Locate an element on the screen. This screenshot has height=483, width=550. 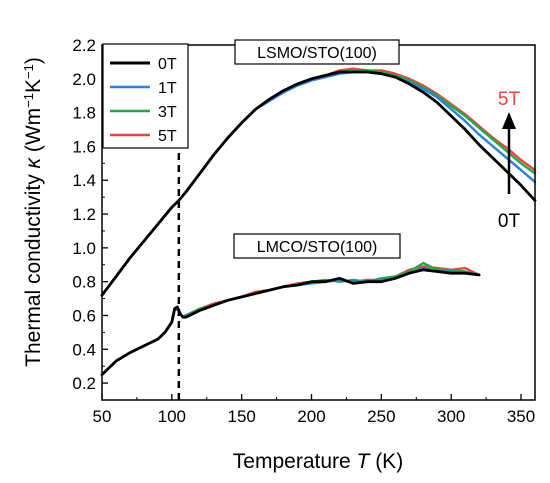
lmco-label-box: LMCO/STO(100) is located at coordinates (317, 246).